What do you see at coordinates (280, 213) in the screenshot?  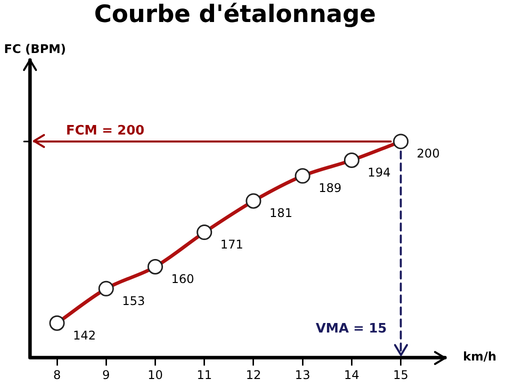 I see `data-label: 181` at bounding box center [280, 213].